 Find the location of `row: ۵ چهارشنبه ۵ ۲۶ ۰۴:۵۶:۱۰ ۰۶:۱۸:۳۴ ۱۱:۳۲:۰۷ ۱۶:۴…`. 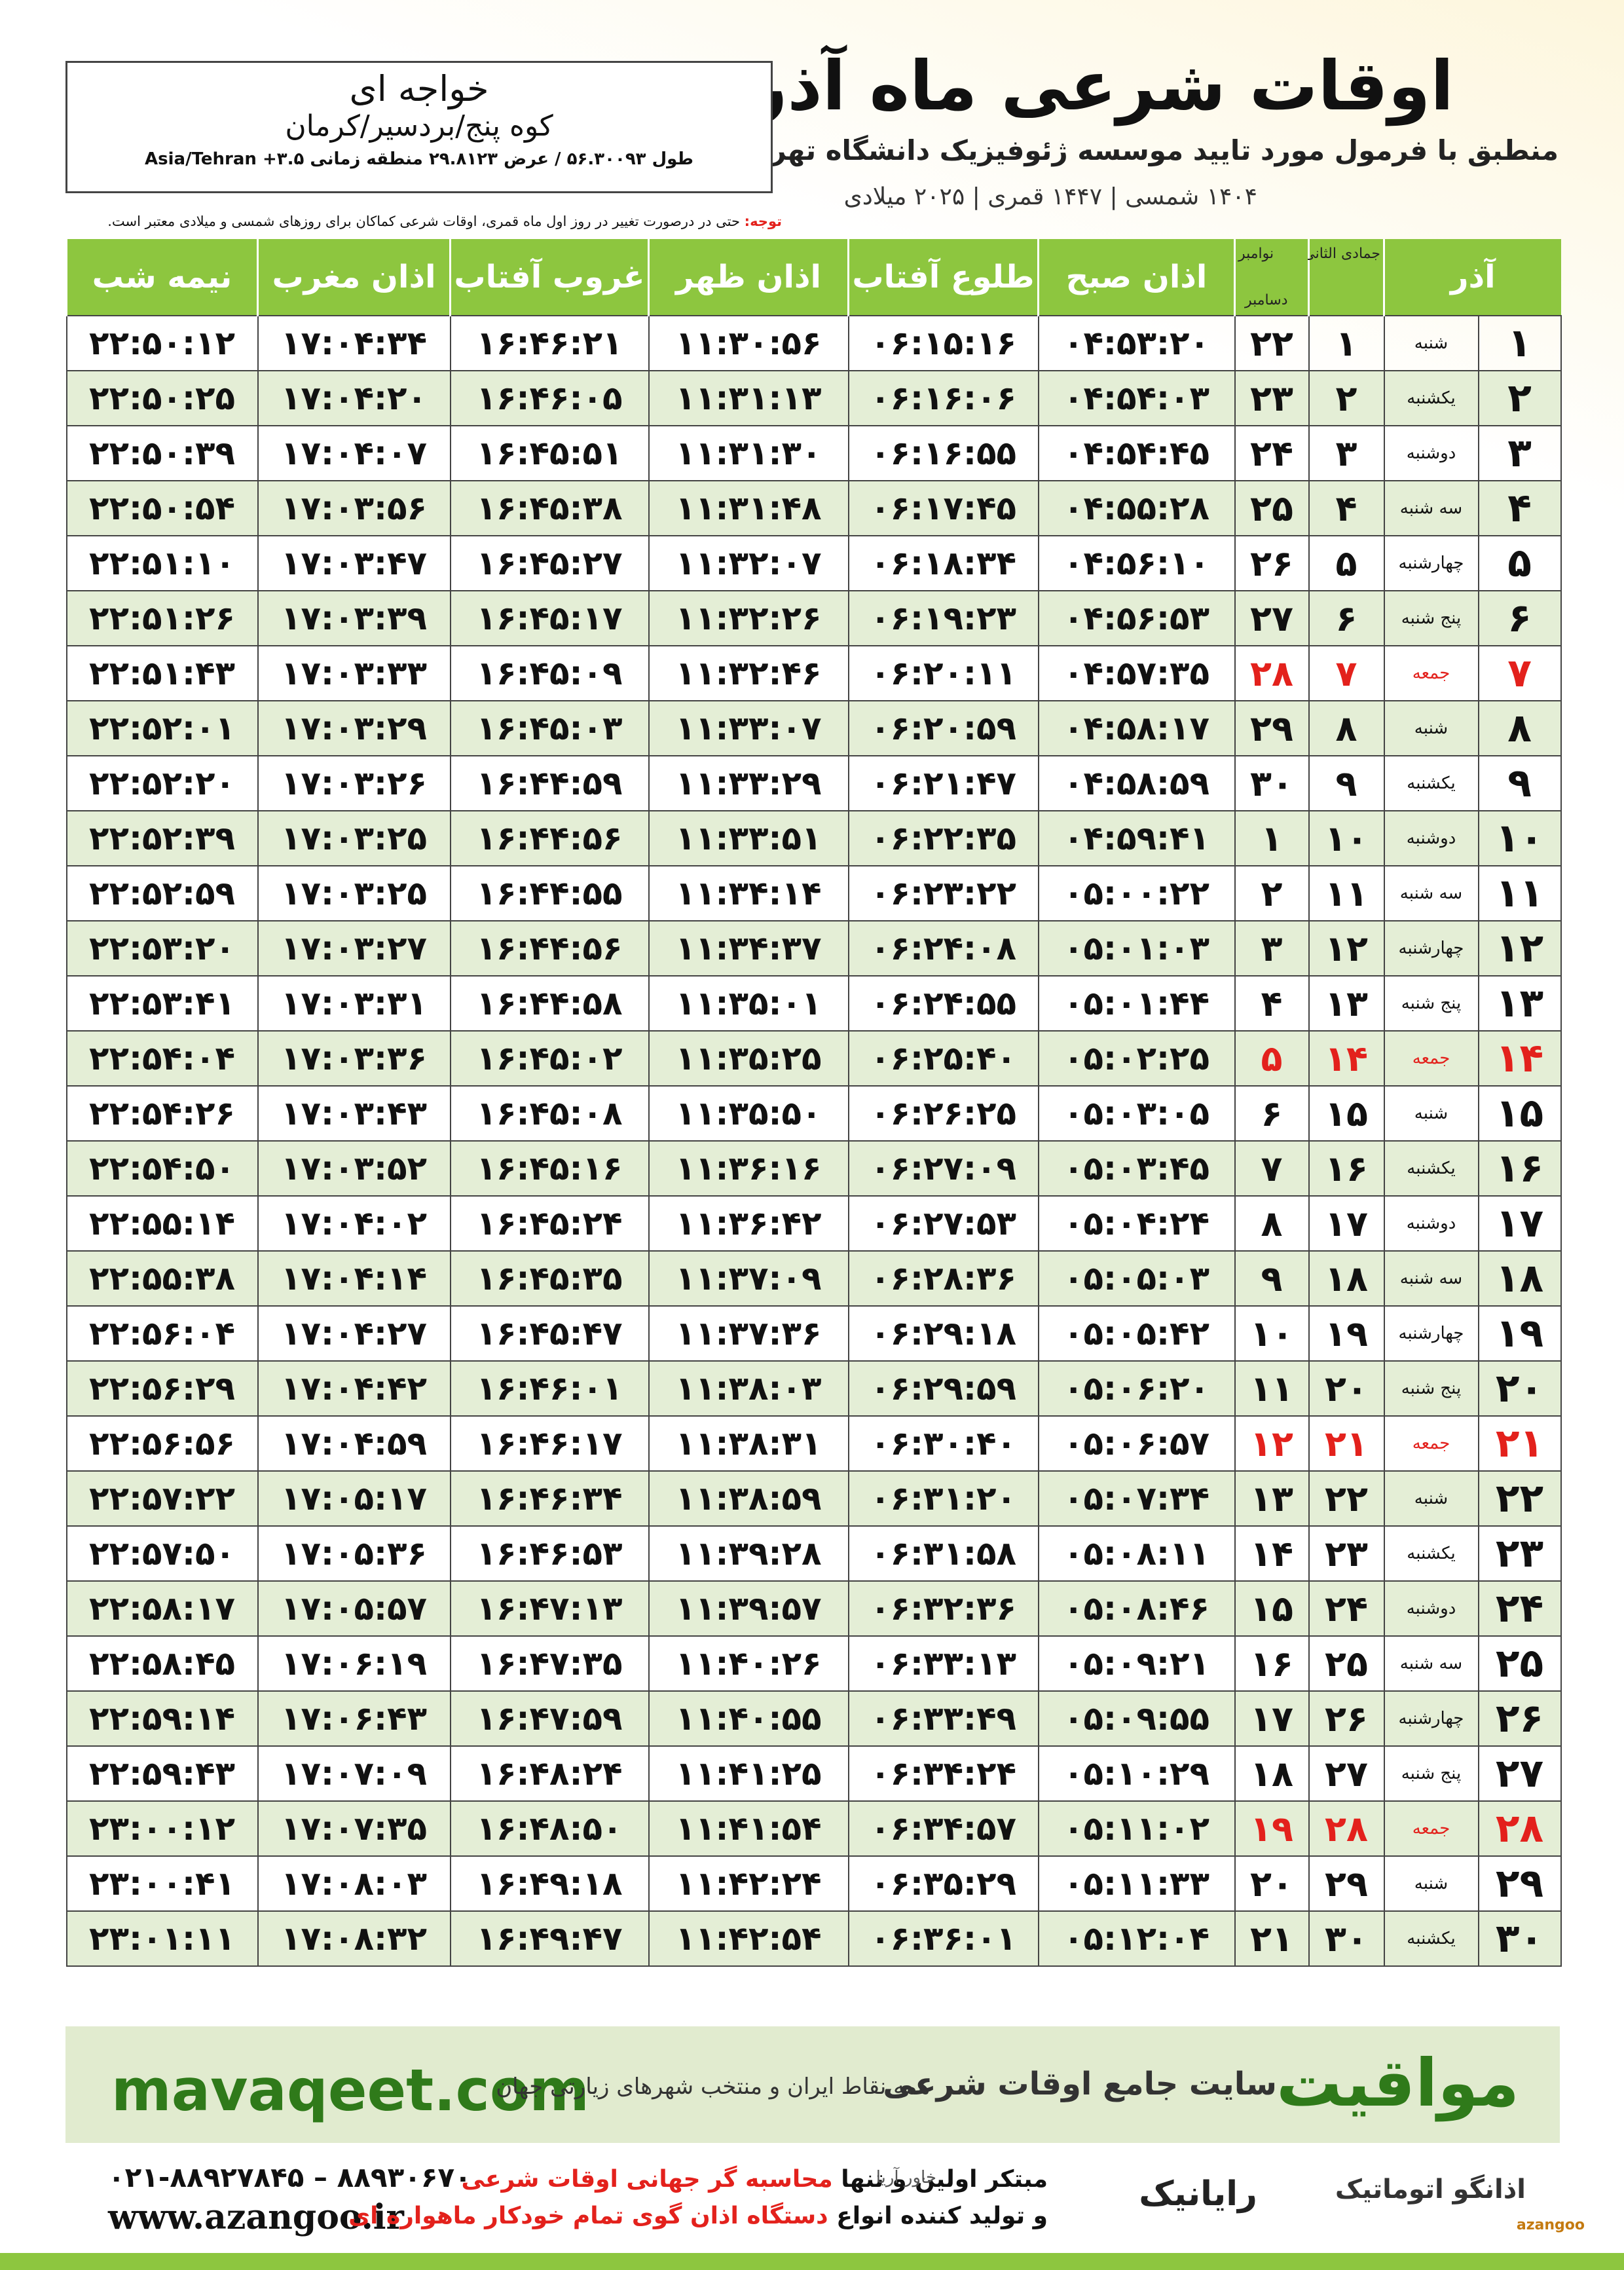

row: ۵ چهارشنبه ۵ ۲۶ ۰۴:۵۶:۱۰ ۰۶:۱۸:۳۴ ۱۱:۳۲:۰۷ ۱۶:۴… is located at coordinates (813, 563).